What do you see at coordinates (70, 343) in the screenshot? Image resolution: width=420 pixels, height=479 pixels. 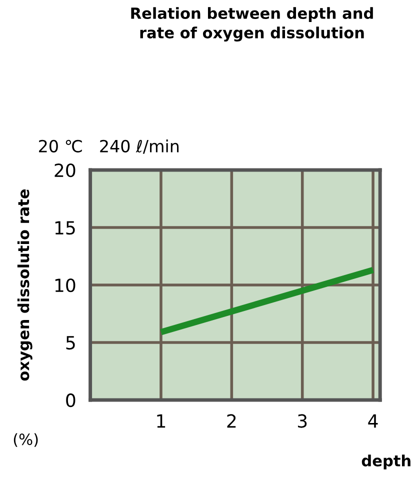 I see `y-tick-label: 5` at bounding box center [70, 343].